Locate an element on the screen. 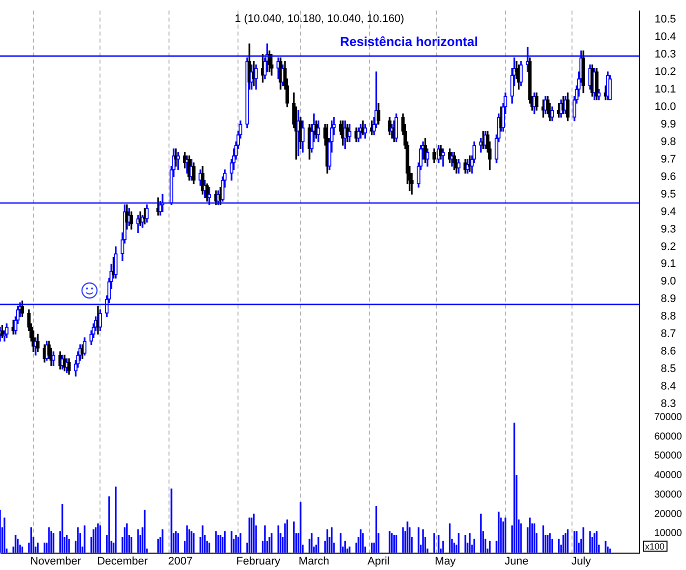  y2-tick-label: 40000 is located at coordinates (668, 476).